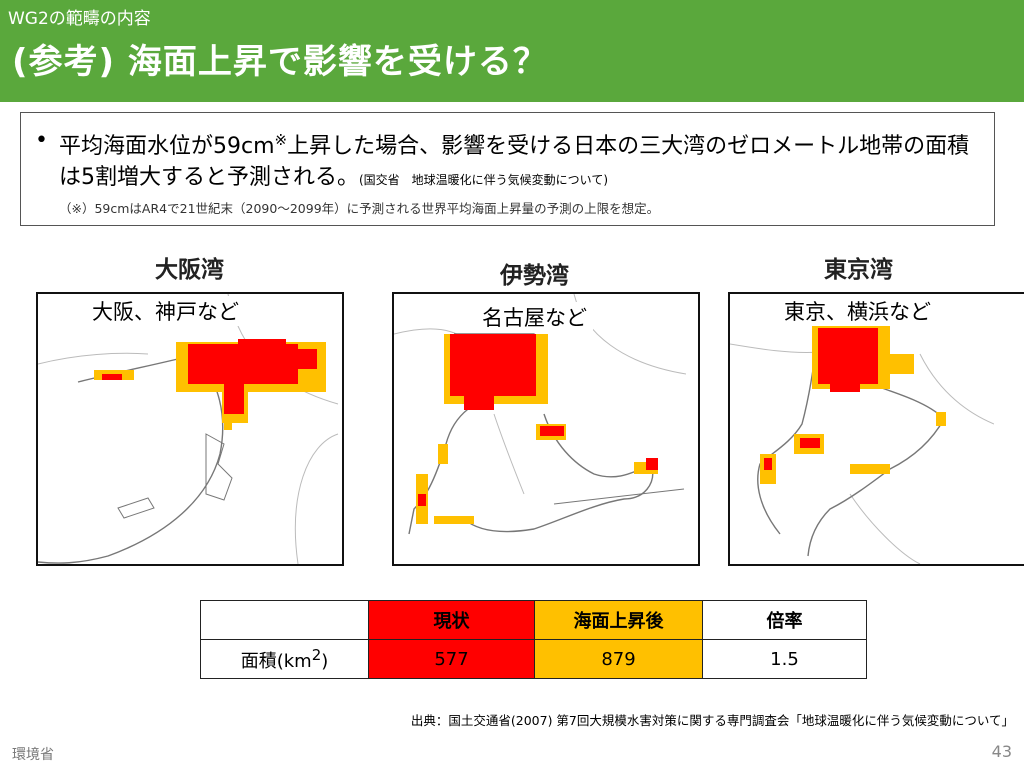  I want to click on slide-title: (参考) 海面上昇で影響を受ける？, so click(280, 62).